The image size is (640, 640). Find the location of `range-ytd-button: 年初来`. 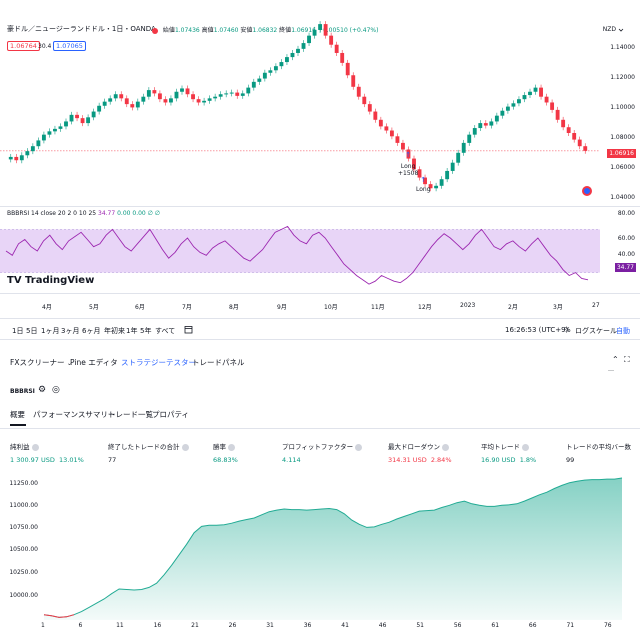

range-ytd-button: 年初来 is located at coordinates (114, 331).